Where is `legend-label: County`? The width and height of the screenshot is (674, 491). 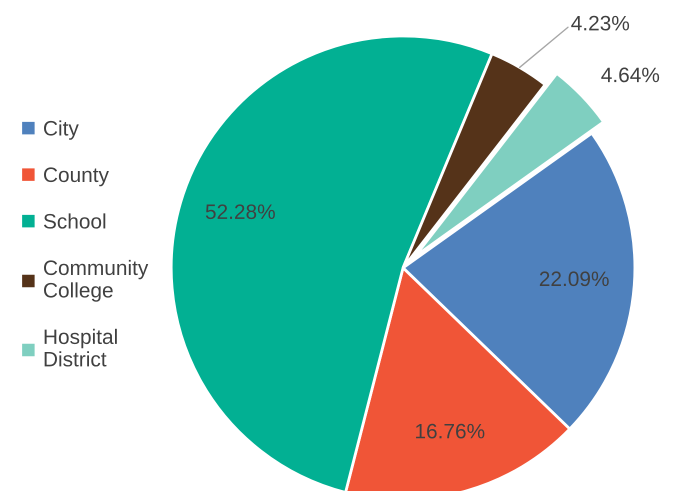 legend-label: County is located at coordinates (76, 176).